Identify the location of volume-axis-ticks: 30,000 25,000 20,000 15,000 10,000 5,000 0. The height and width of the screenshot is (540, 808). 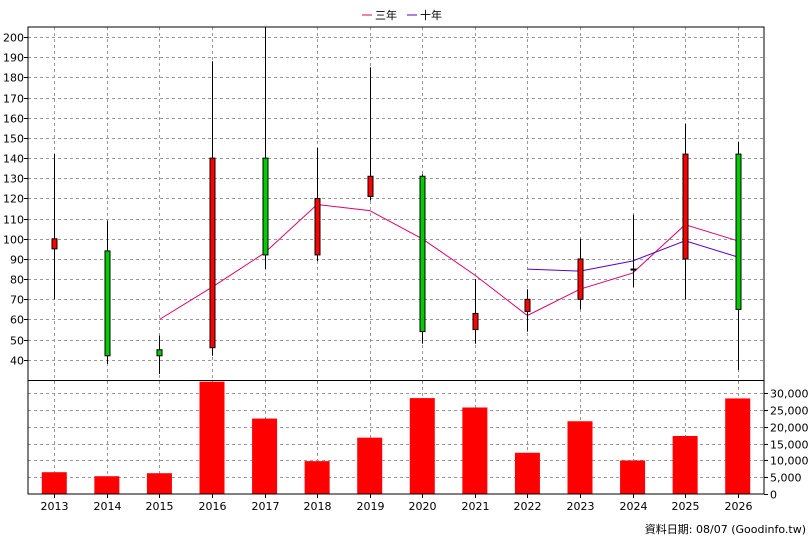
(786, 445).